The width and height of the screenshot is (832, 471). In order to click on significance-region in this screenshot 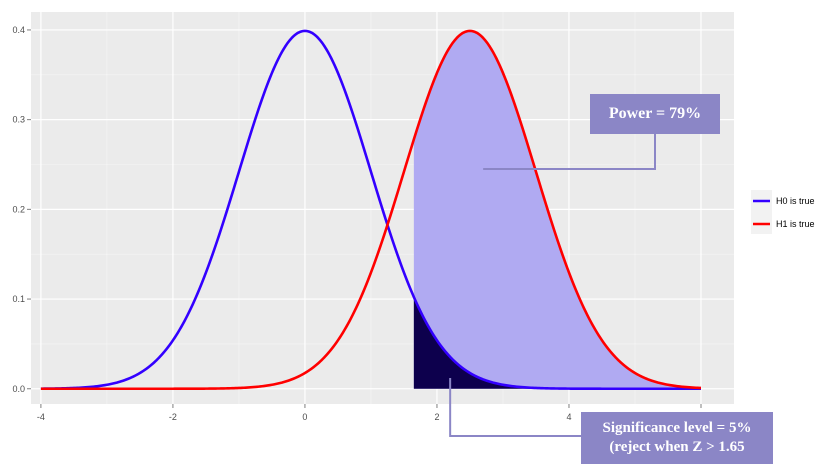, I will do `click(557, 343)`.